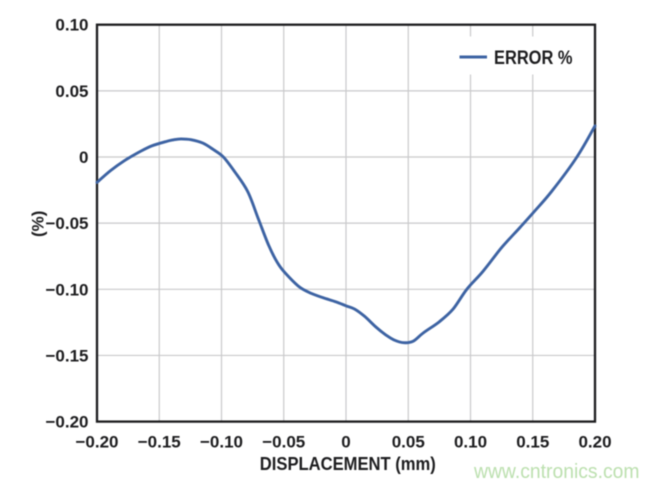 The height and width of the screenshot is (487, 659). Describe the element at coordinates (556, 471) in the screenshot. I see `svg-text: www.cntronics.com` at that location.